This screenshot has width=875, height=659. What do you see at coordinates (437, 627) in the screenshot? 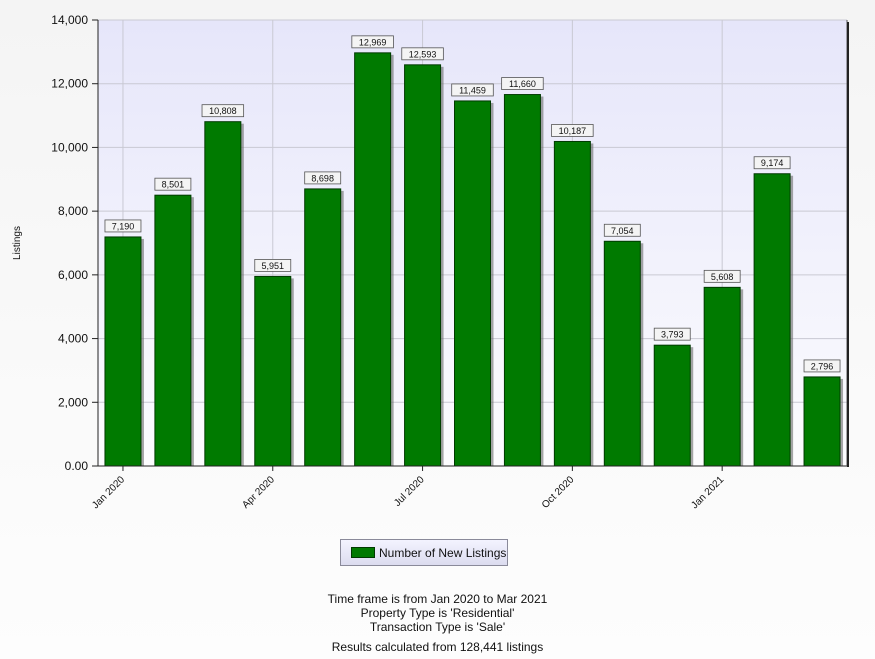
I see `footer-transaction-type: Transaction Type is 'Sale'` at bounding box center [437, 627].